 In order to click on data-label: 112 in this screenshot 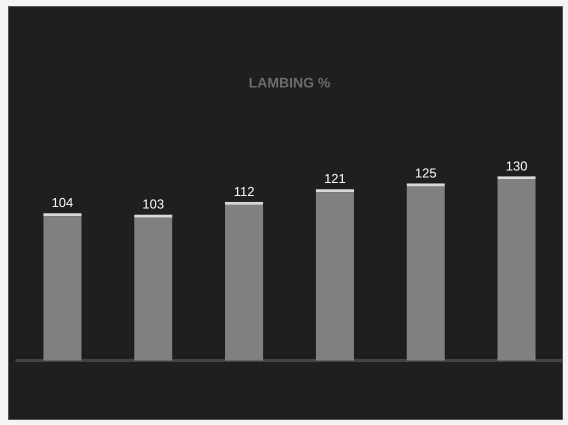, I will do `click(244, 191)`.